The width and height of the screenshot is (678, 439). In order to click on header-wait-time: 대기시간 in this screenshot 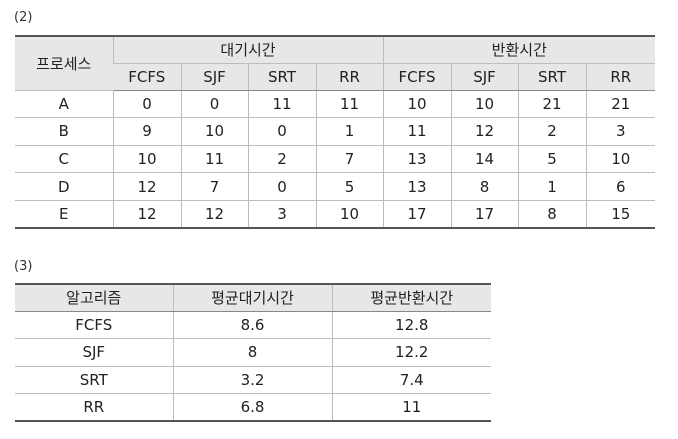, I will do `click(248, 50)`.